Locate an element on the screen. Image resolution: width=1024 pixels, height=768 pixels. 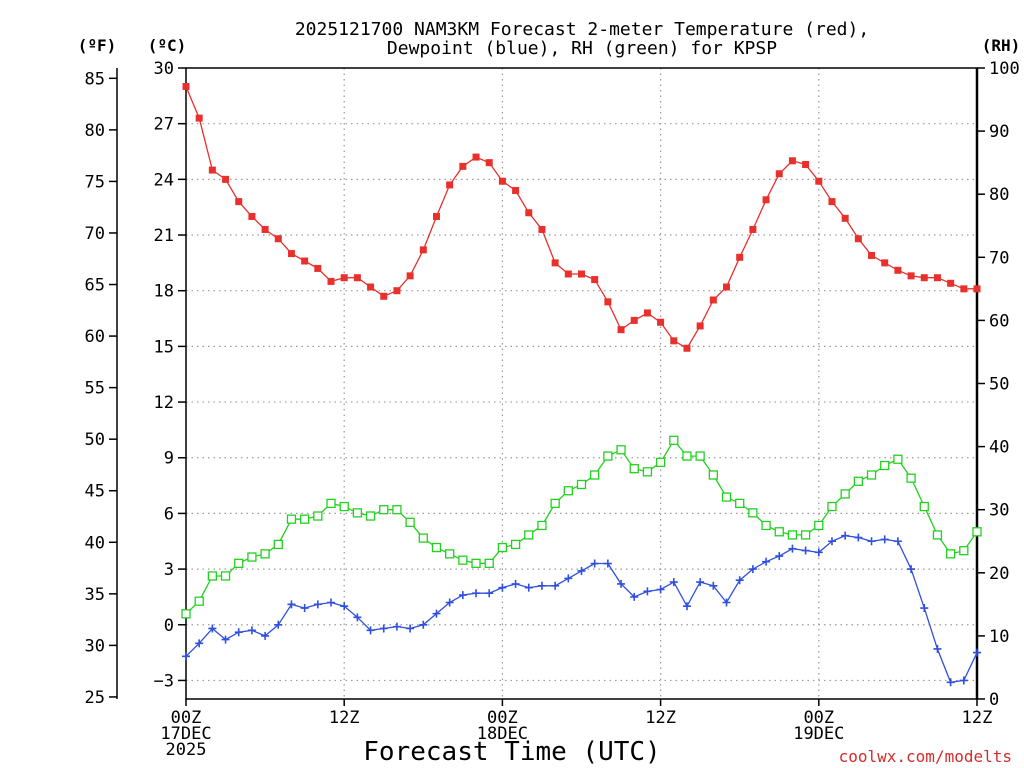
x-tick-label: 00Z is located at coordinates (502, 718).